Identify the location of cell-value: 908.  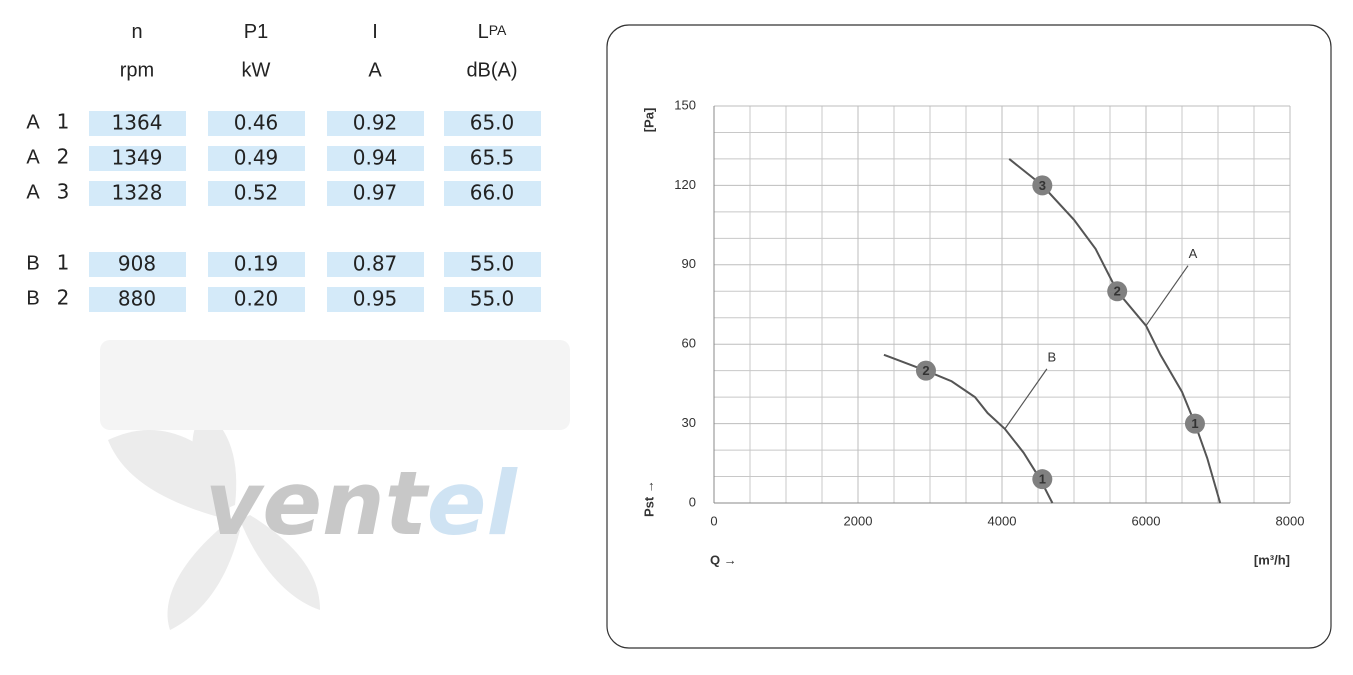
(137, 264).